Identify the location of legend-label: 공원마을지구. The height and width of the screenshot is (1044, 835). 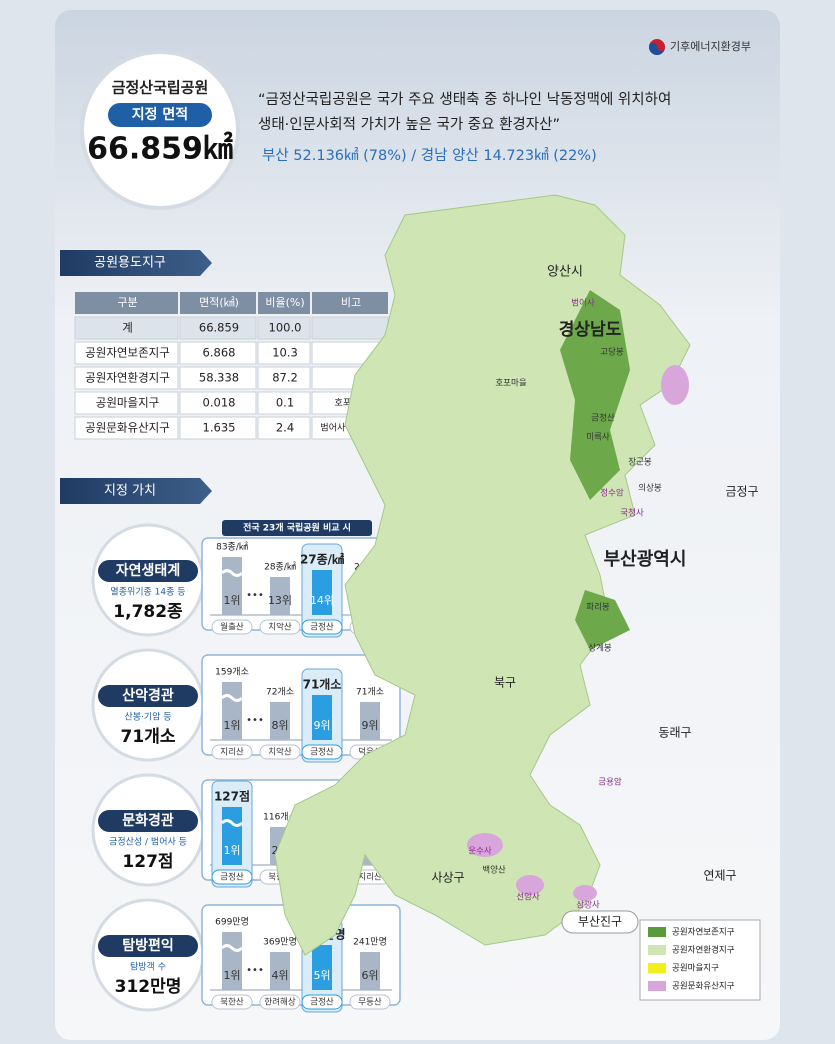
(695, 969).